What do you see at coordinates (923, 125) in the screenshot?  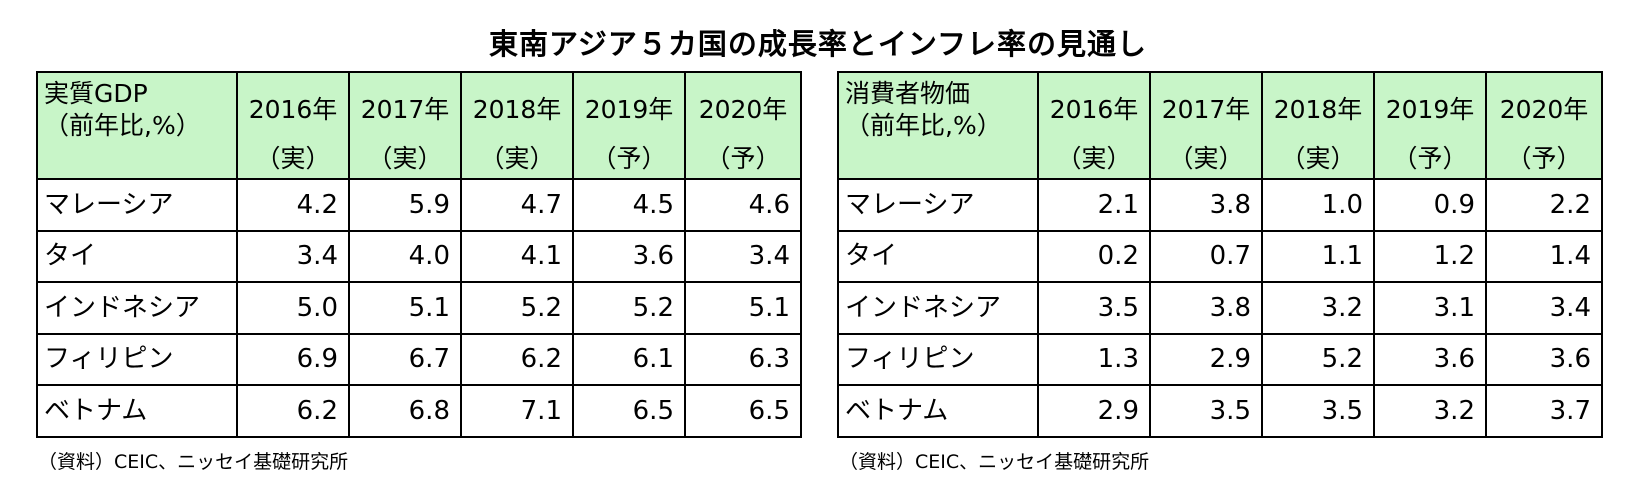 I see `cpi-header-line2: （前年比,%）` at bounding box center [923, 125].